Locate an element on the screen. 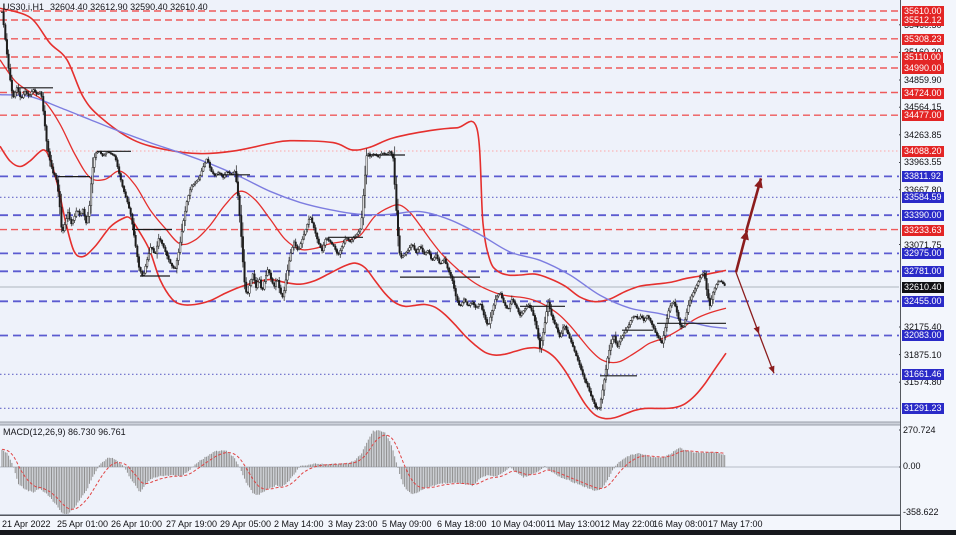 The width and height of the screenshot is (956, 535). grid-price-label: 34263.85 is located at coordinates (923, 135).